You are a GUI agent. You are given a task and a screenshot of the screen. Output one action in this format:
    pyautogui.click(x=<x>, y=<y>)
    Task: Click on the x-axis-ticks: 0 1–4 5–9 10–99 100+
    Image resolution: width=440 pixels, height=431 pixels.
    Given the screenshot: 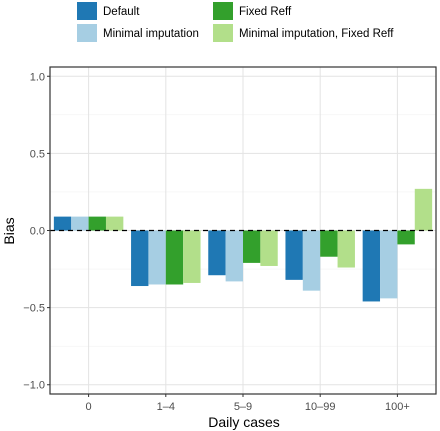 What is the action you would take?
    pyautogui.click(x=248, y=403)
    